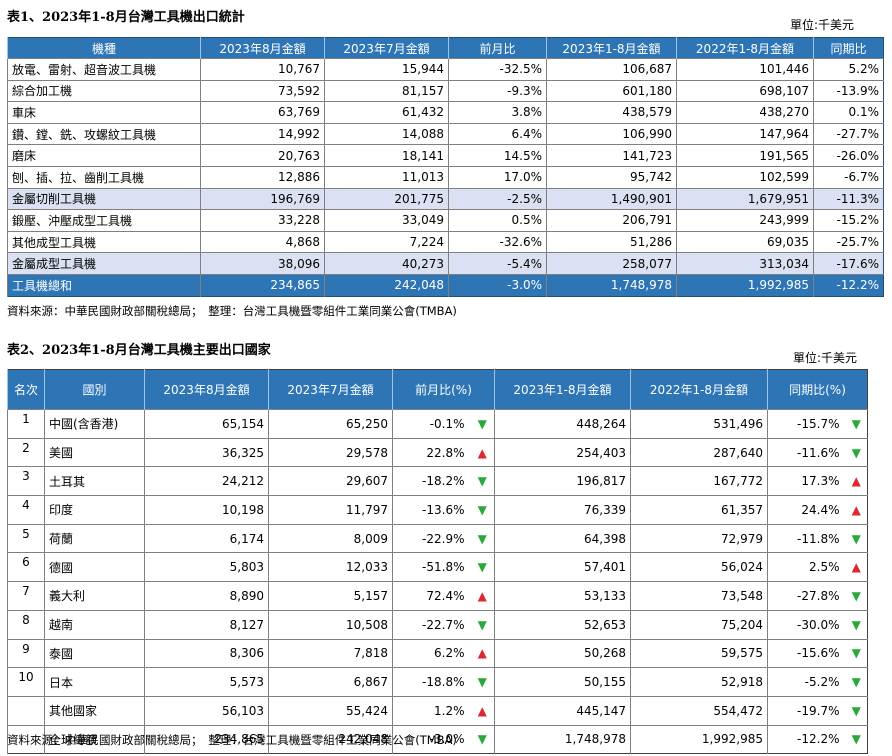  I want to click on table1-col-header: 2022年1-8月金額, so click(745, 48).